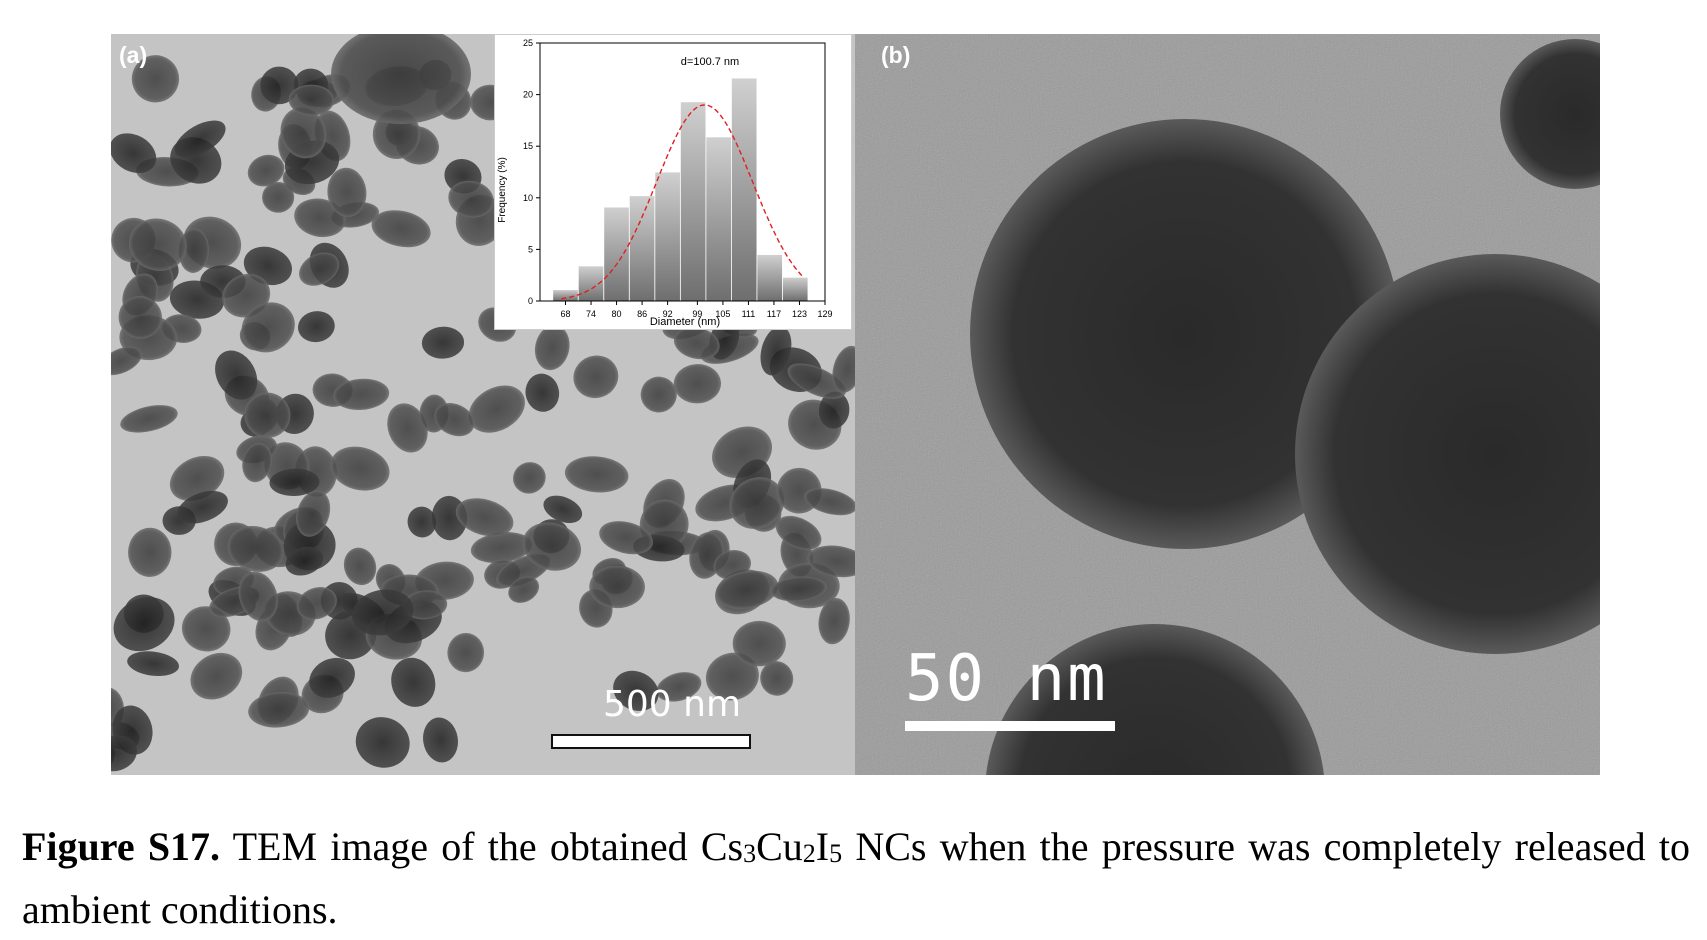 This screenshot has width=1707, height=940. I want to click on x-tick-label: 129, so click(824, 314).